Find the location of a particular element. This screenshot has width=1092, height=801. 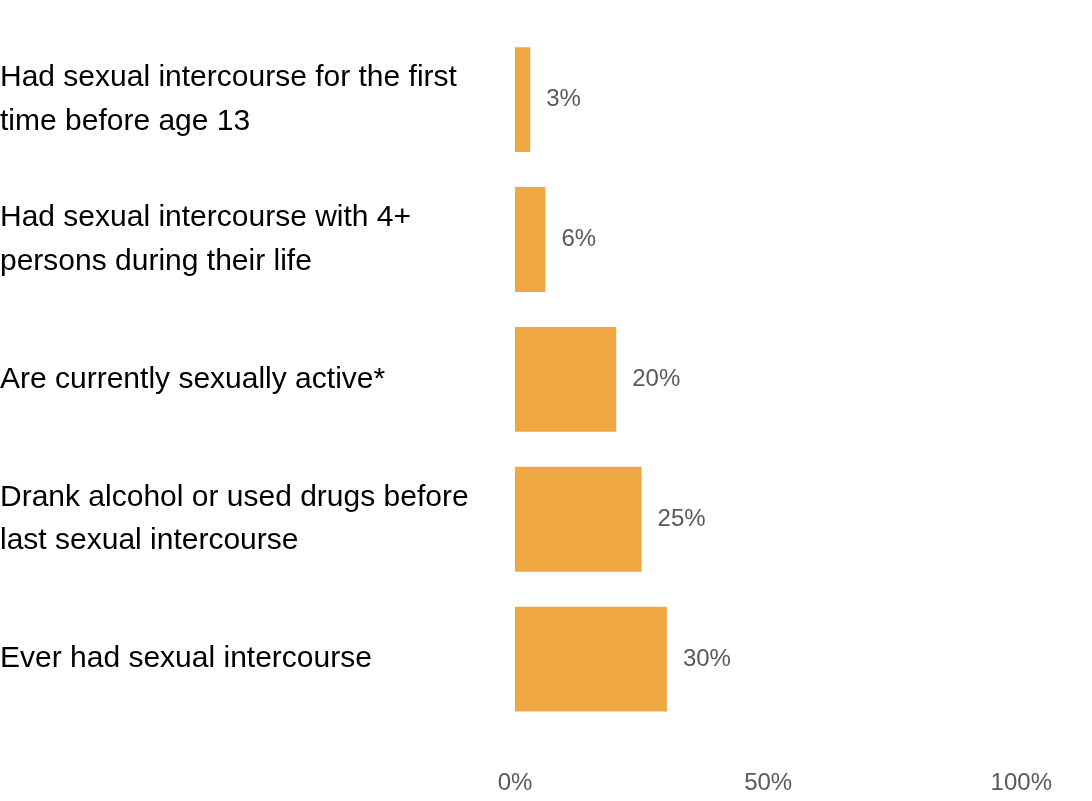

data-label: 20% is located at coordinates (656, 377).